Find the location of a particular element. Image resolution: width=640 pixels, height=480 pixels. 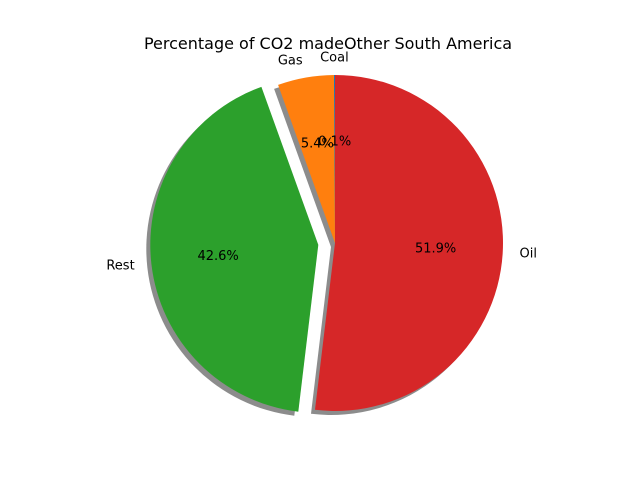

pie-slice-coal is located at coordinates (334, 159).